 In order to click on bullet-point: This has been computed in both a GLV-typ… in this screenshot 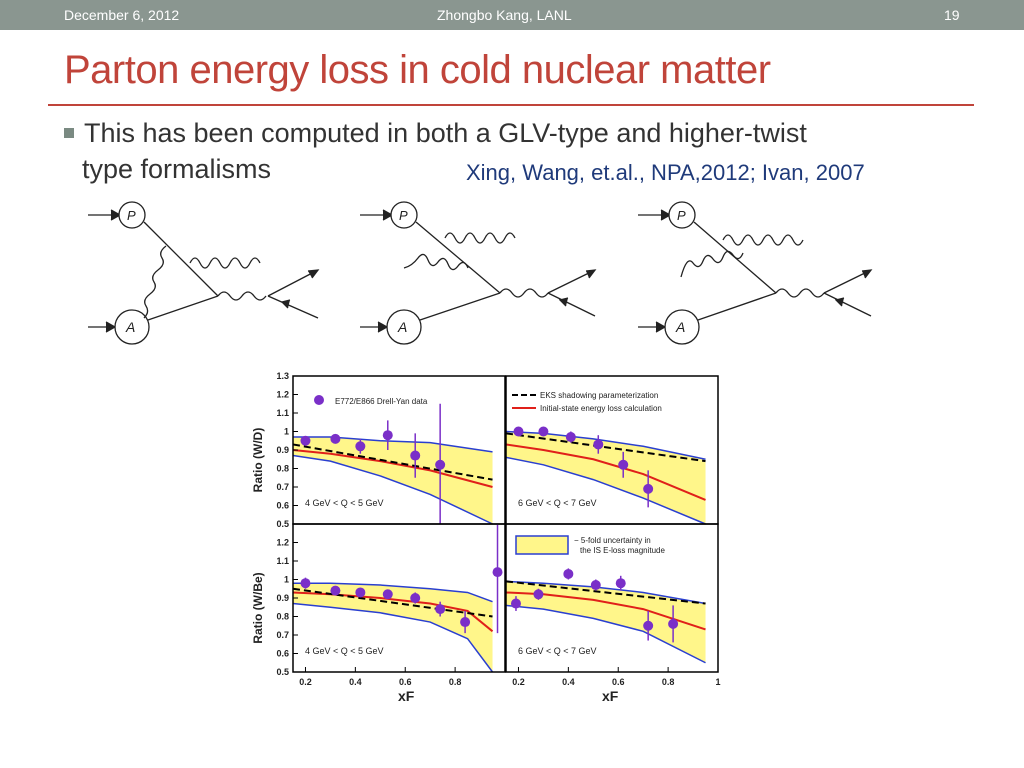, I will do `click(514, 151)`.